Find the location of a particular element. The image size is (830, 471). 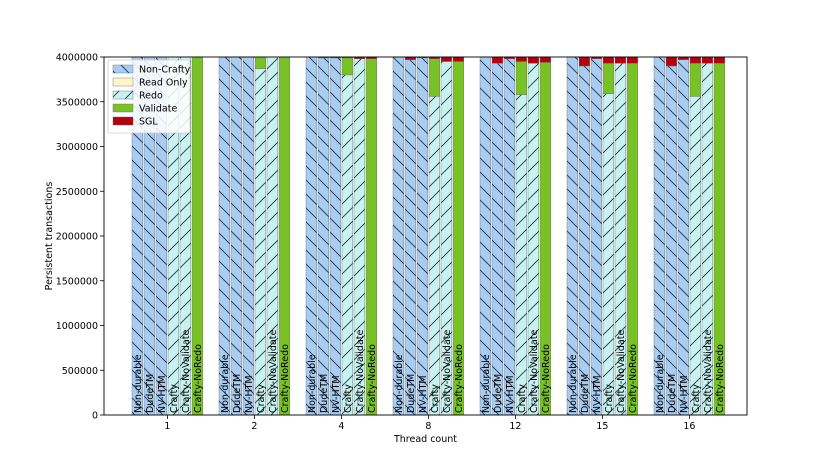

legend-label-sgl: SGL is located at coordinates (148, 122).